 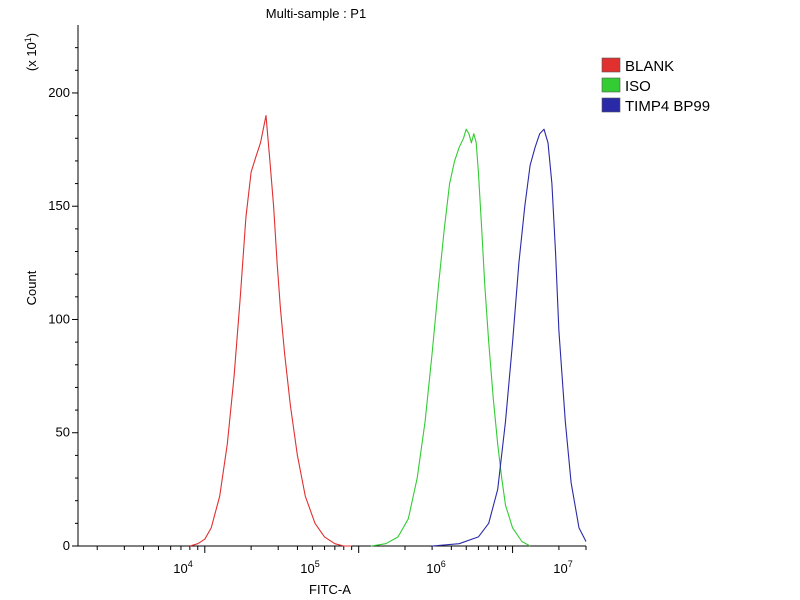 What do you see at coordinates (66, 545) in the screenshot?
I see `y-tick-label: 0` at bounding box center [66, 545].